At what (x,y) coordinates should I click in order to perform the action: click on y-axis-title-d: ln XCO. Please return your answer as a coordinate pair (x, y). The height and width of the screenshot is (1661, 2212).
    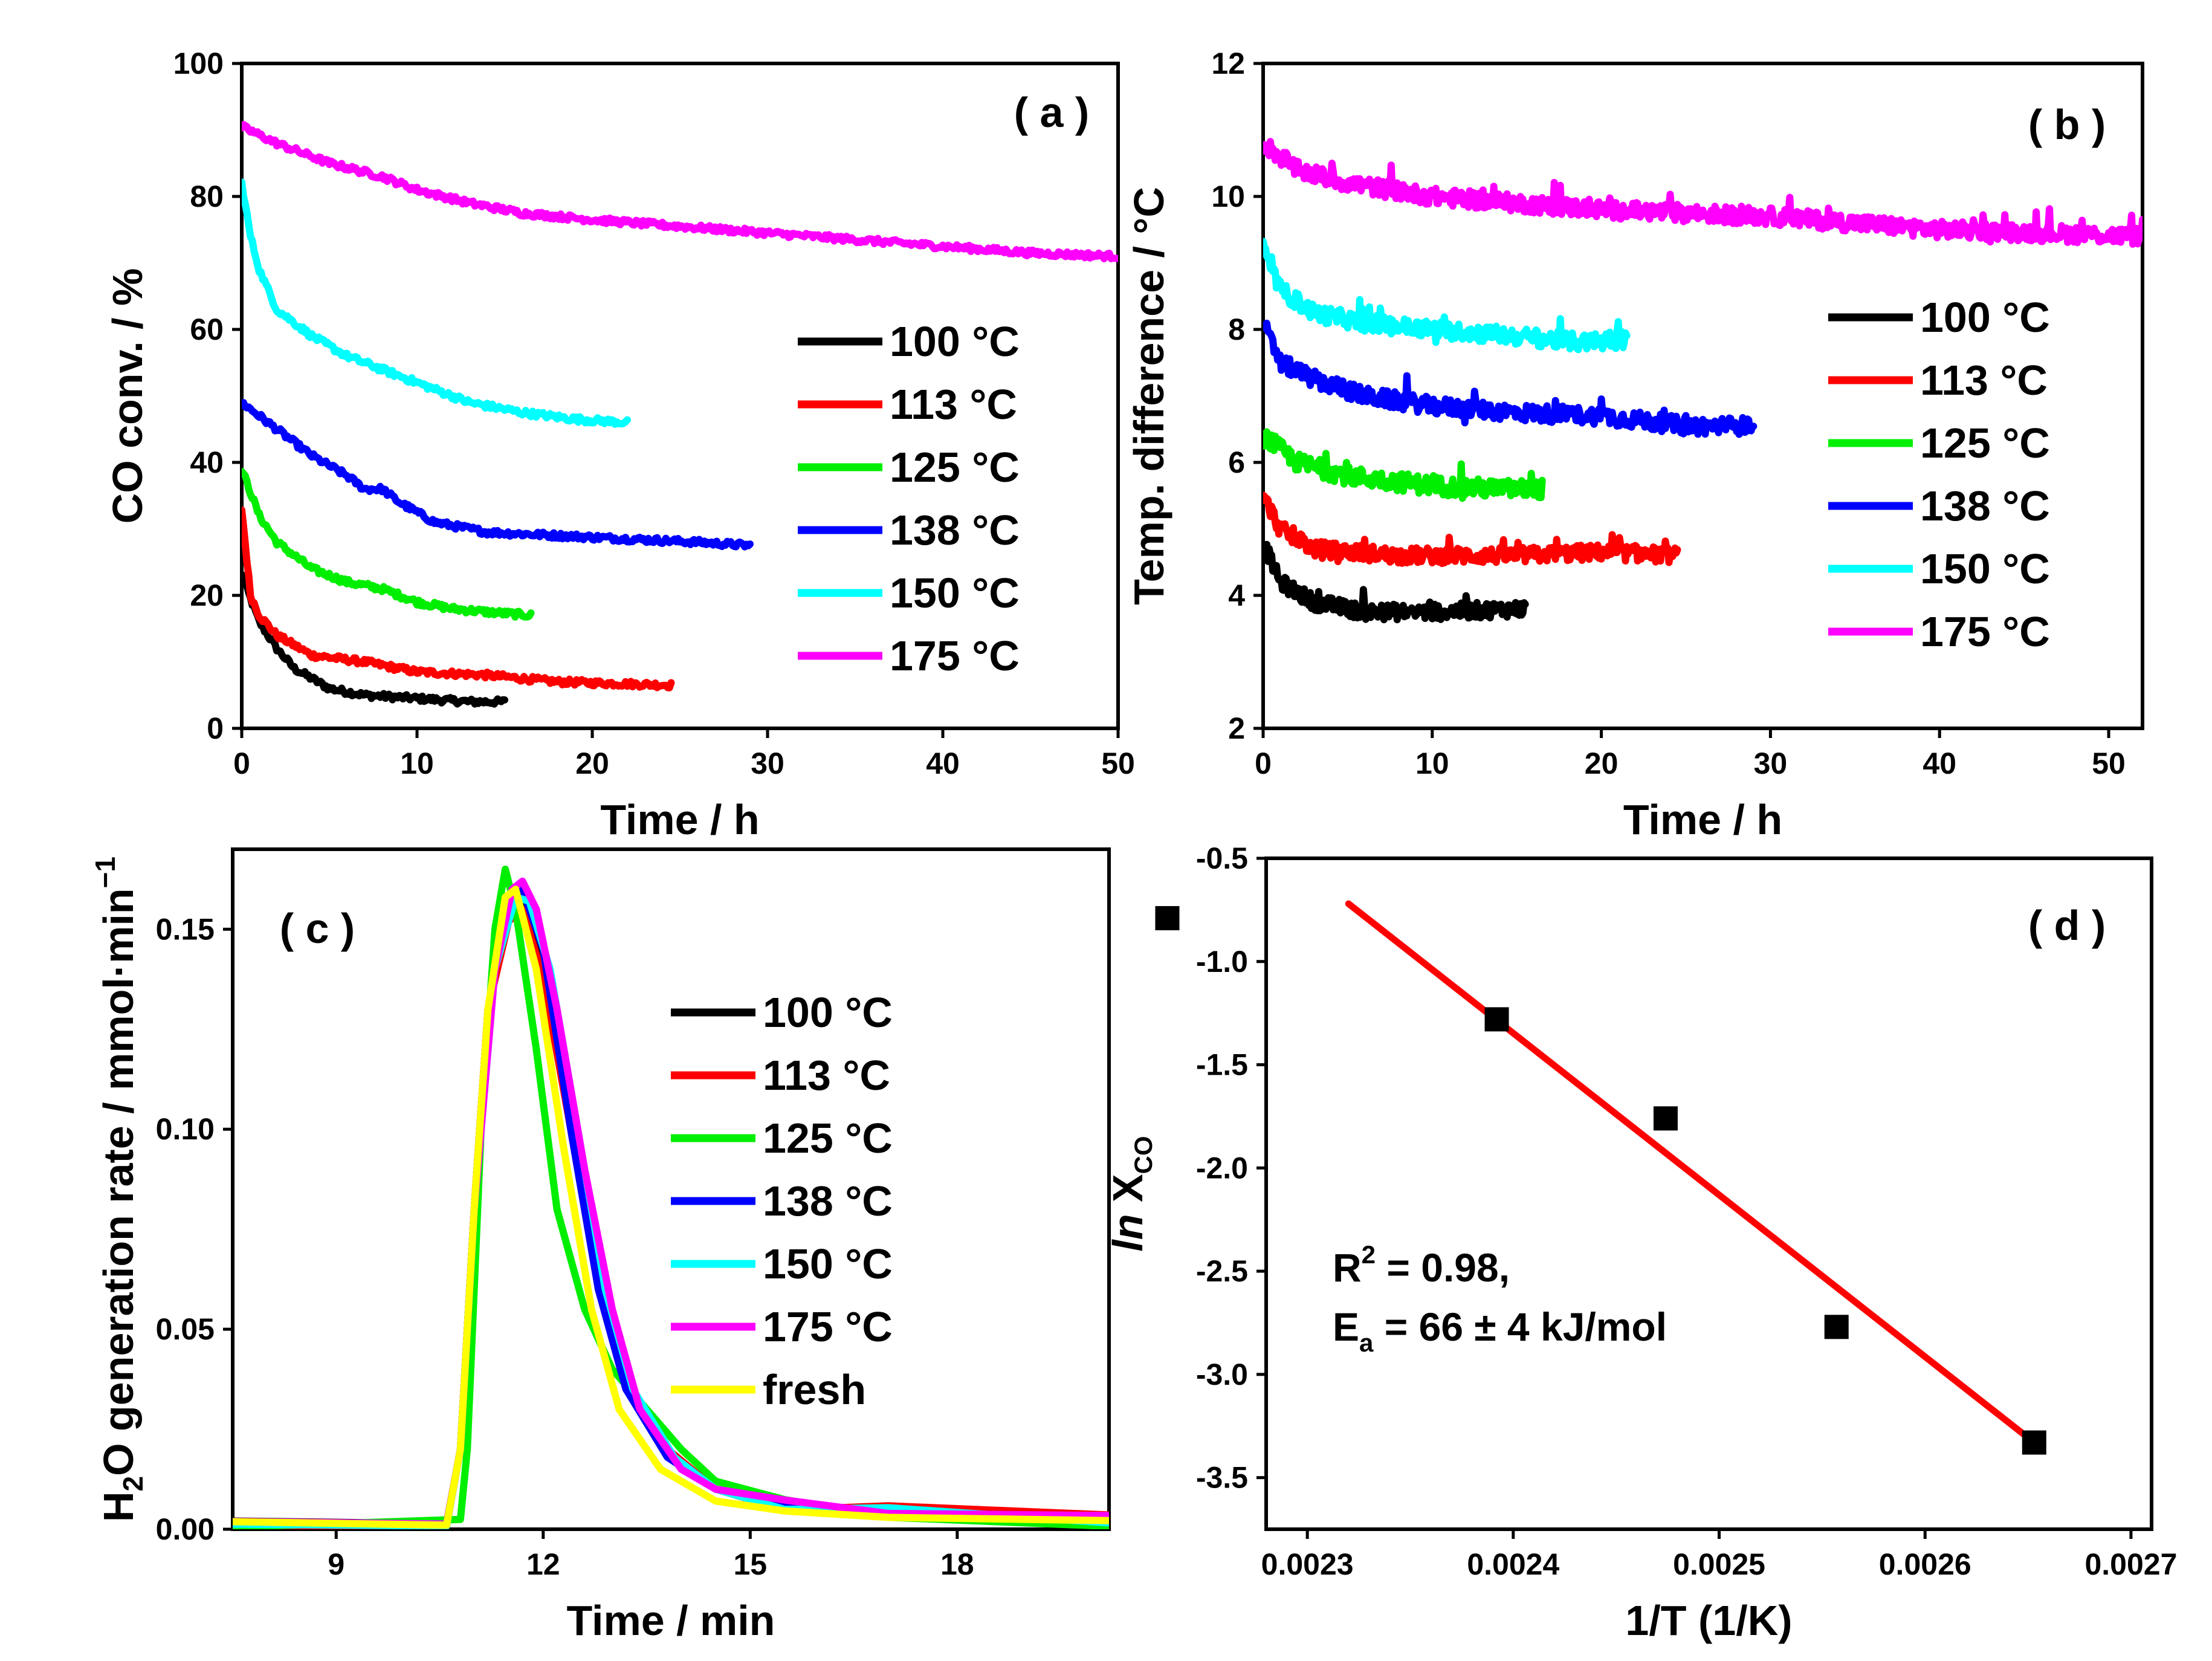
    Looking at the image, I should click on (1130, 1193).